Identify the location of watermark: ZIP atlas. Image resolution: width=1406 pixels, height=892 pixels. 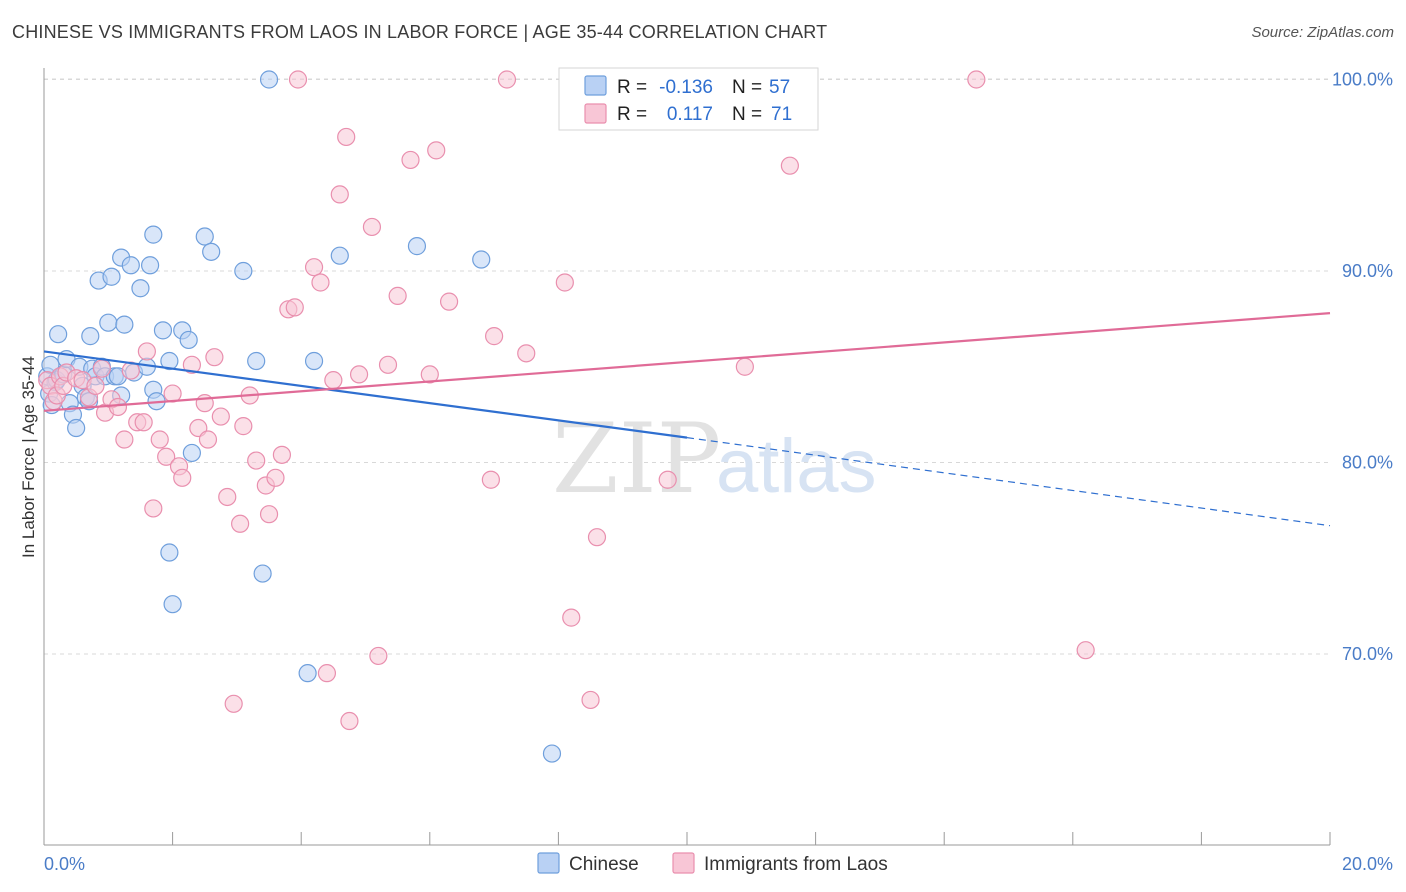
(714, 459).